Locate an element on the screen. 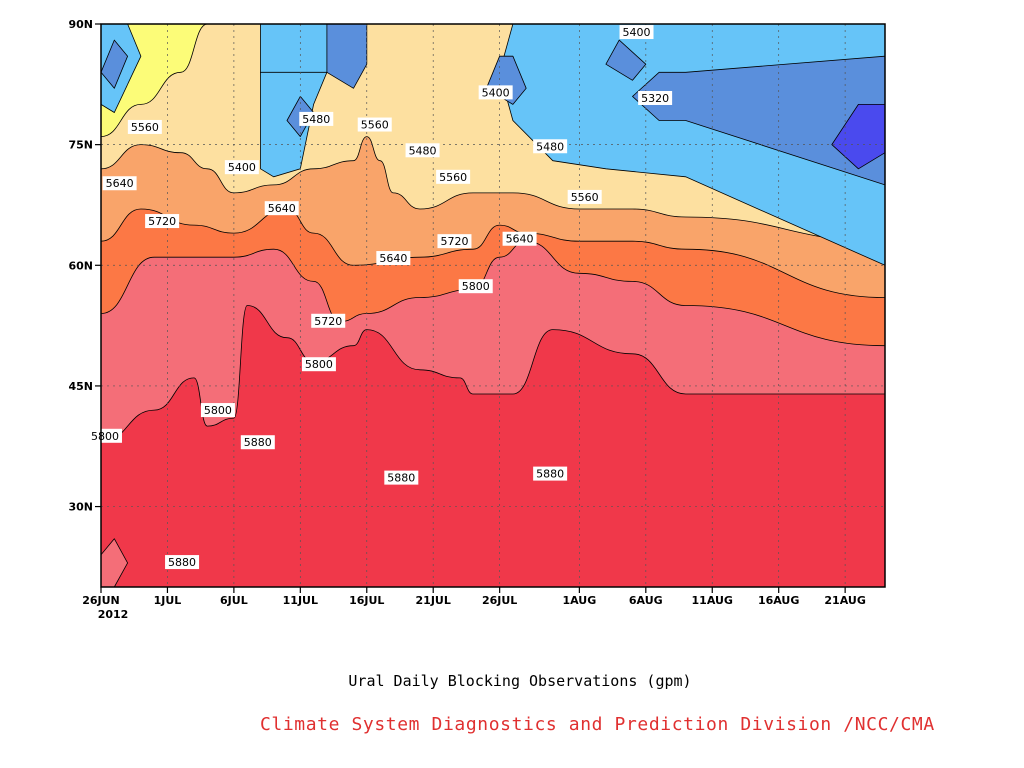 Image resolution: width=1024 pixels, height=768 pixels. y-tick-label: 60N is located at coordinates (80, 265).